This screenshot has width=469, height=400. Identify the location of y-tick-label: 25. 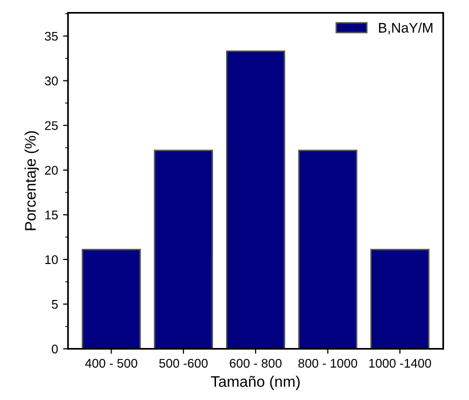
(51, 125).